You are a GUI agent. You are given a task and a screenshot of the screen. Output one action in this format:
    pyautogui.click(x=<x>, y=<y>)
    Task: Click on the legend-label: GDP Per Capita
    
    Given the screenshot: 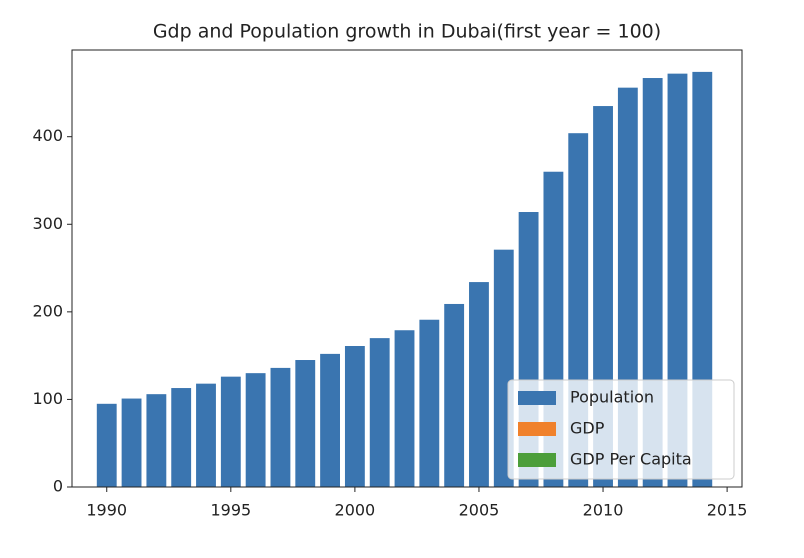 What is the action you would take?
    pyautogui.click(x=631, y=459)
    